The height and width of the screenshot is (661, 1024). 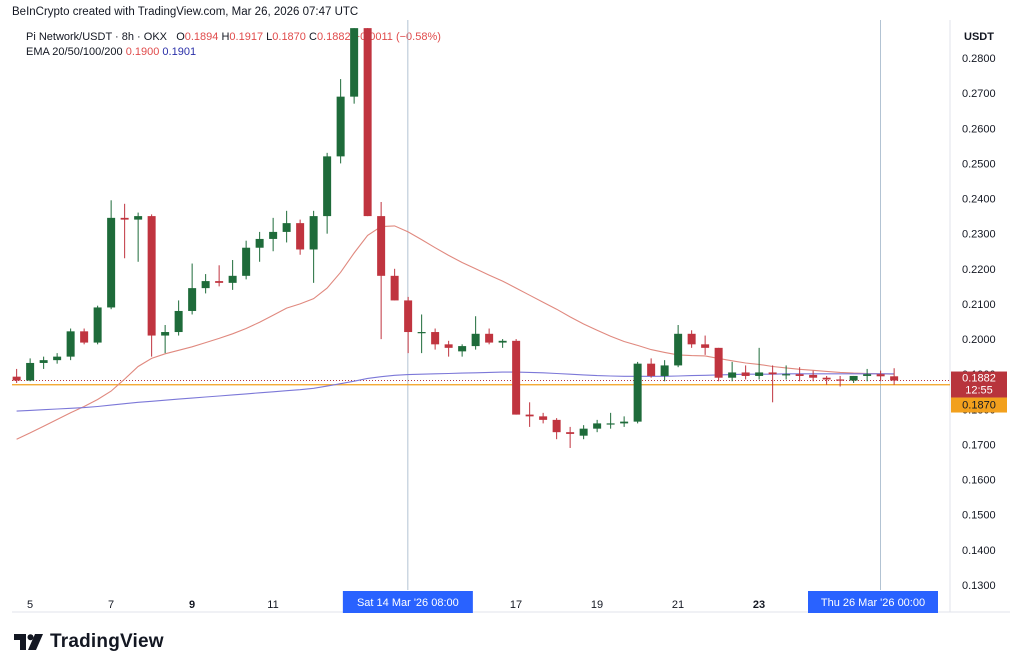 What do you see at coordinates (979, 37) in the screenshot?
I see `y-axis-unit: USDT` at bounding box center [979, 37].